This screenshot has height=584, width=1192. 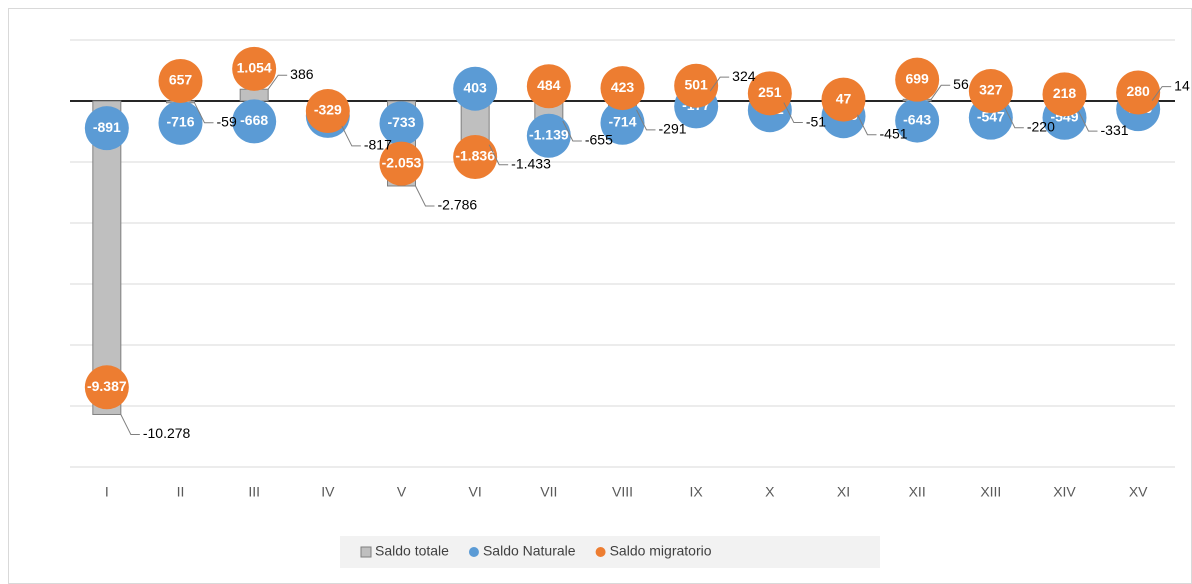 I want to click on x-tick-label: XI, so click(x=843, y=492).